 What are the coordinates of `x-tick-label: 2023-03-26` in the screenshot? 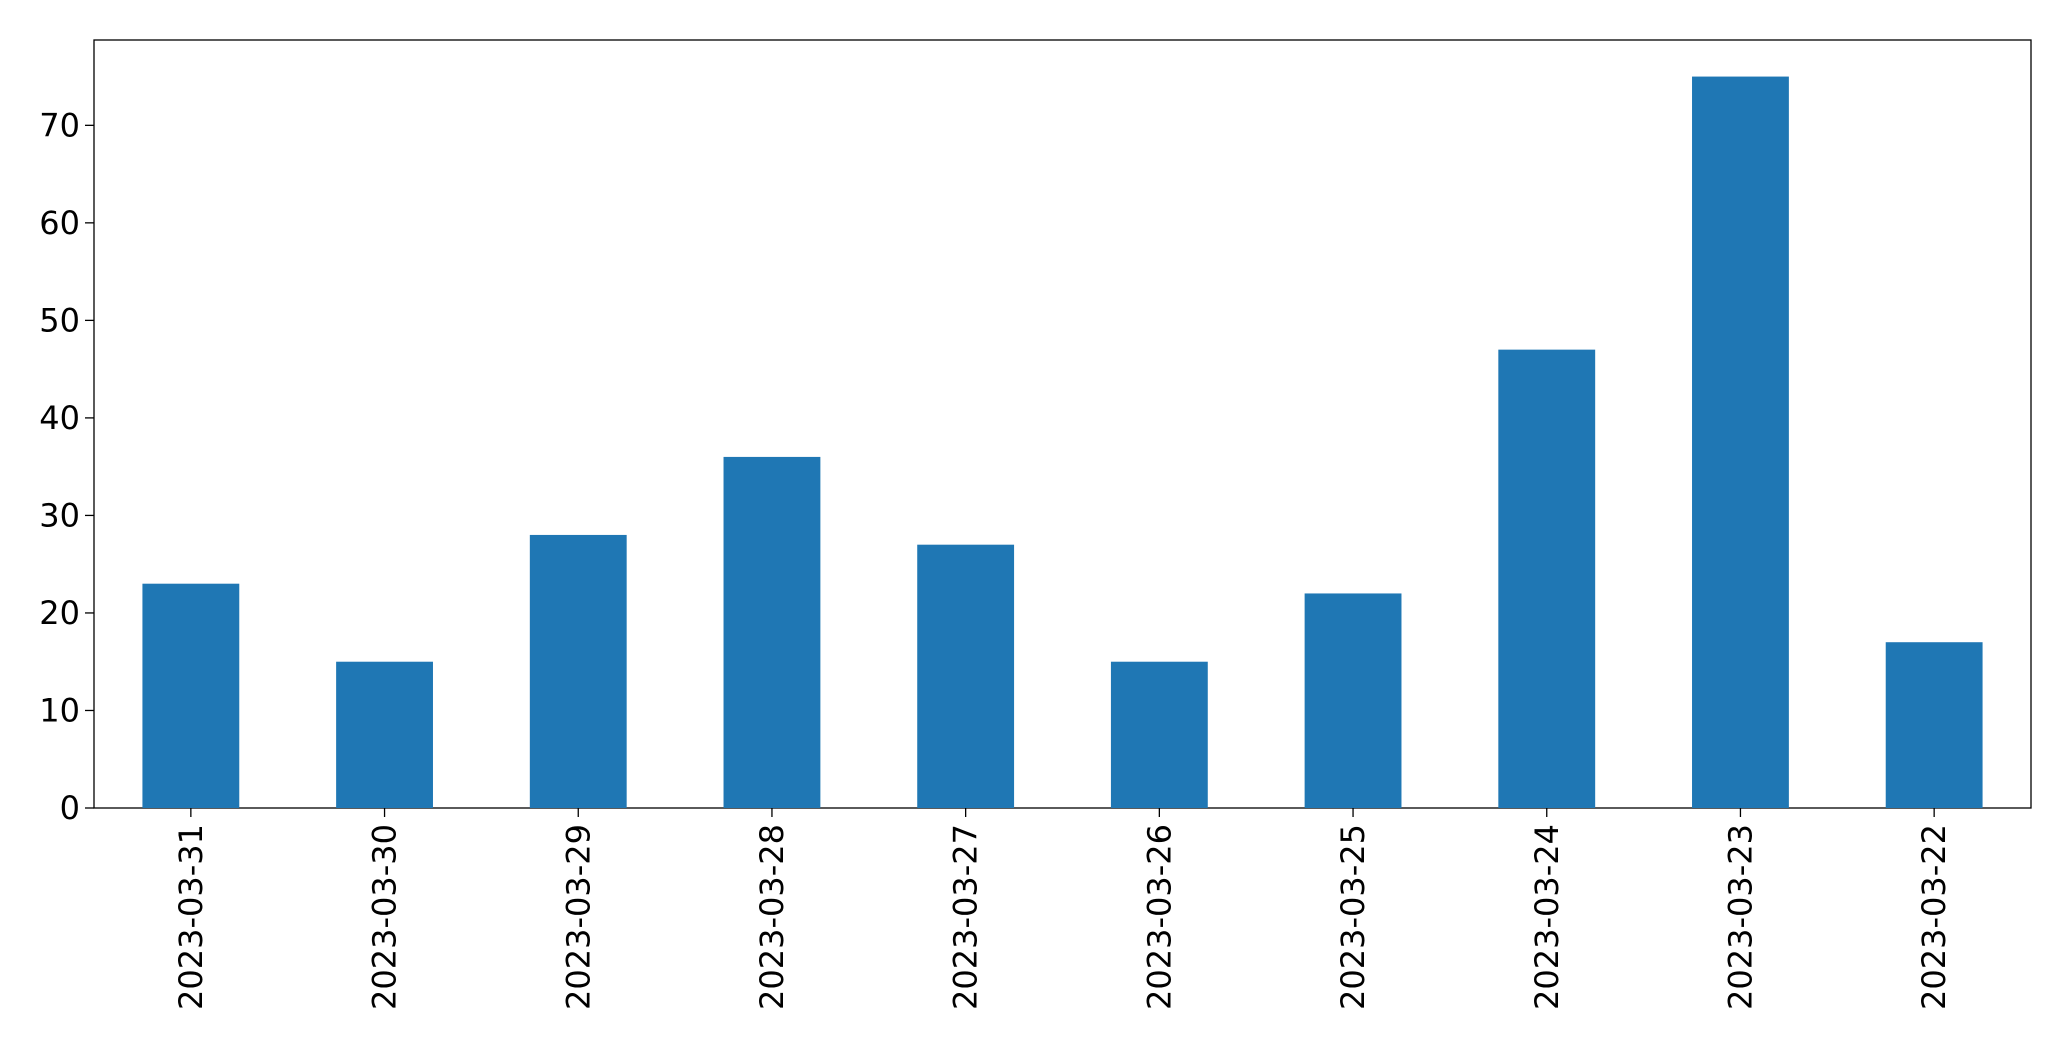 It's located at (1159, 917).